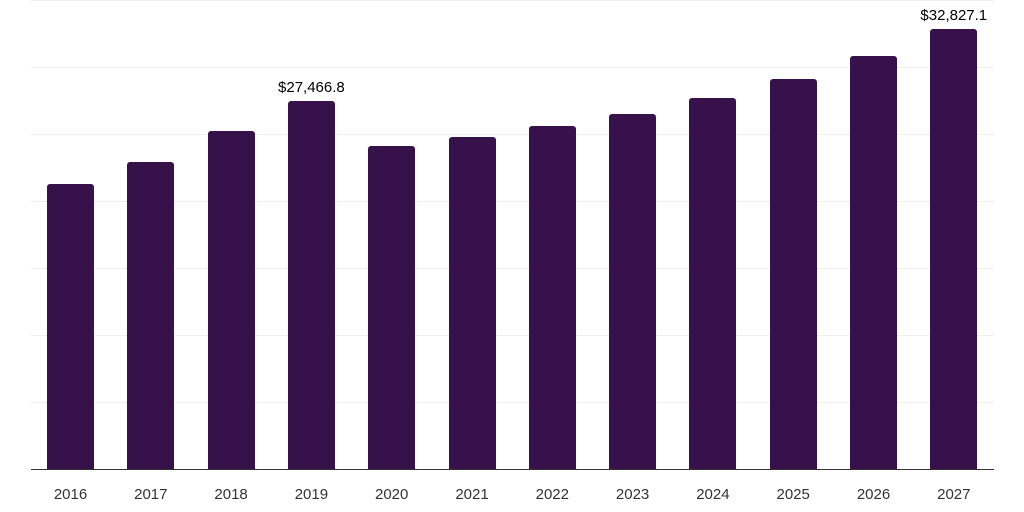 The height and width of the screenshot is (512, 1024). Describe the element at coordinates (873, 494) in the screenshot. I see `x-tick-label: 2026` at that location.